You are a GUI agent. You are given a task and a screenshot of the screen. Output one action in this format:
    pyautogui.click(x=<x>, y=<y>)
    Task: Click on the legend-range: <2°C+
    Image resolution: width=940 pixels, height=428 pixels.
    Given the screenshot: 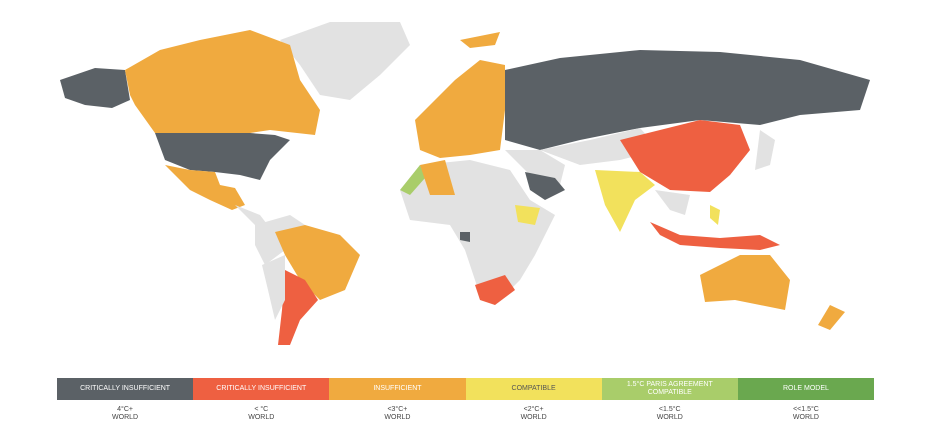 What is the action you would take?
    pyautogui.click(x=533, y=409)
    